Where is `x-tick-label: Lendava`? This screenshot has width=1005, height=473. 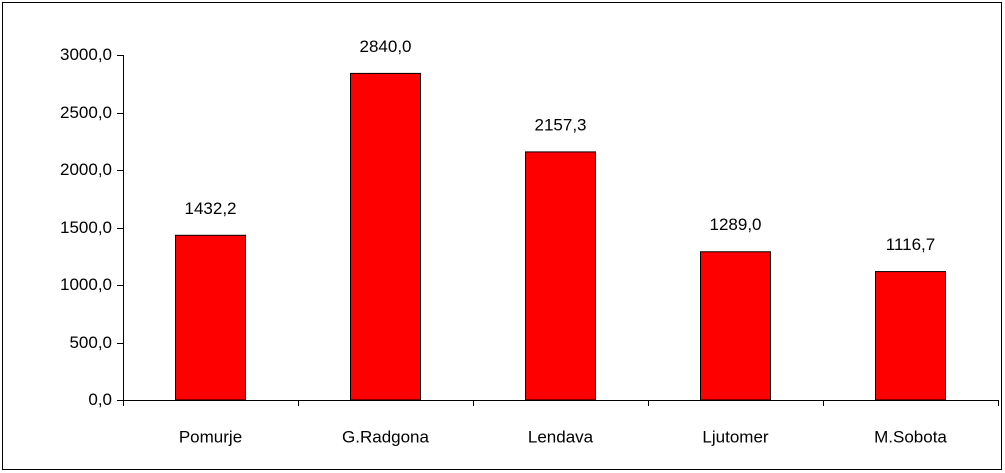
x-tick-label: Lendava is located at coordinates (561, 436).